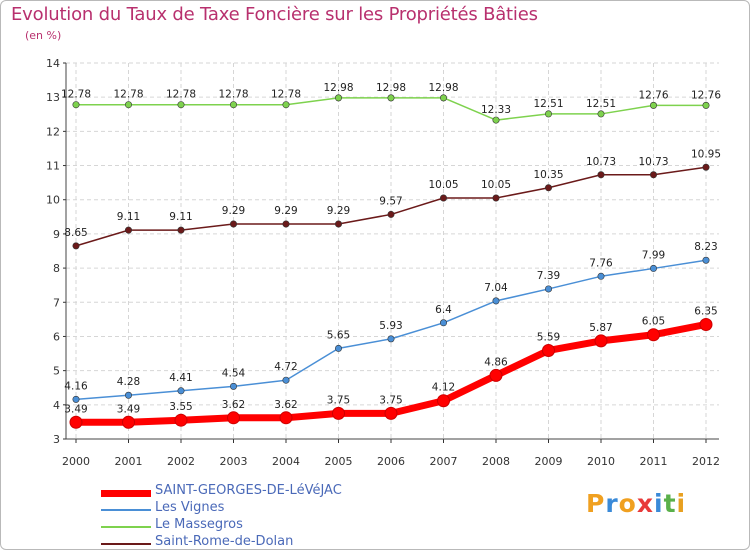 Image resolution: width=750 pixels, height=550 pixels. What do you see at coordinates (286, 461) in the screenshot?
I see `x-tick-label: 2004` at bounding box center [286, 461].